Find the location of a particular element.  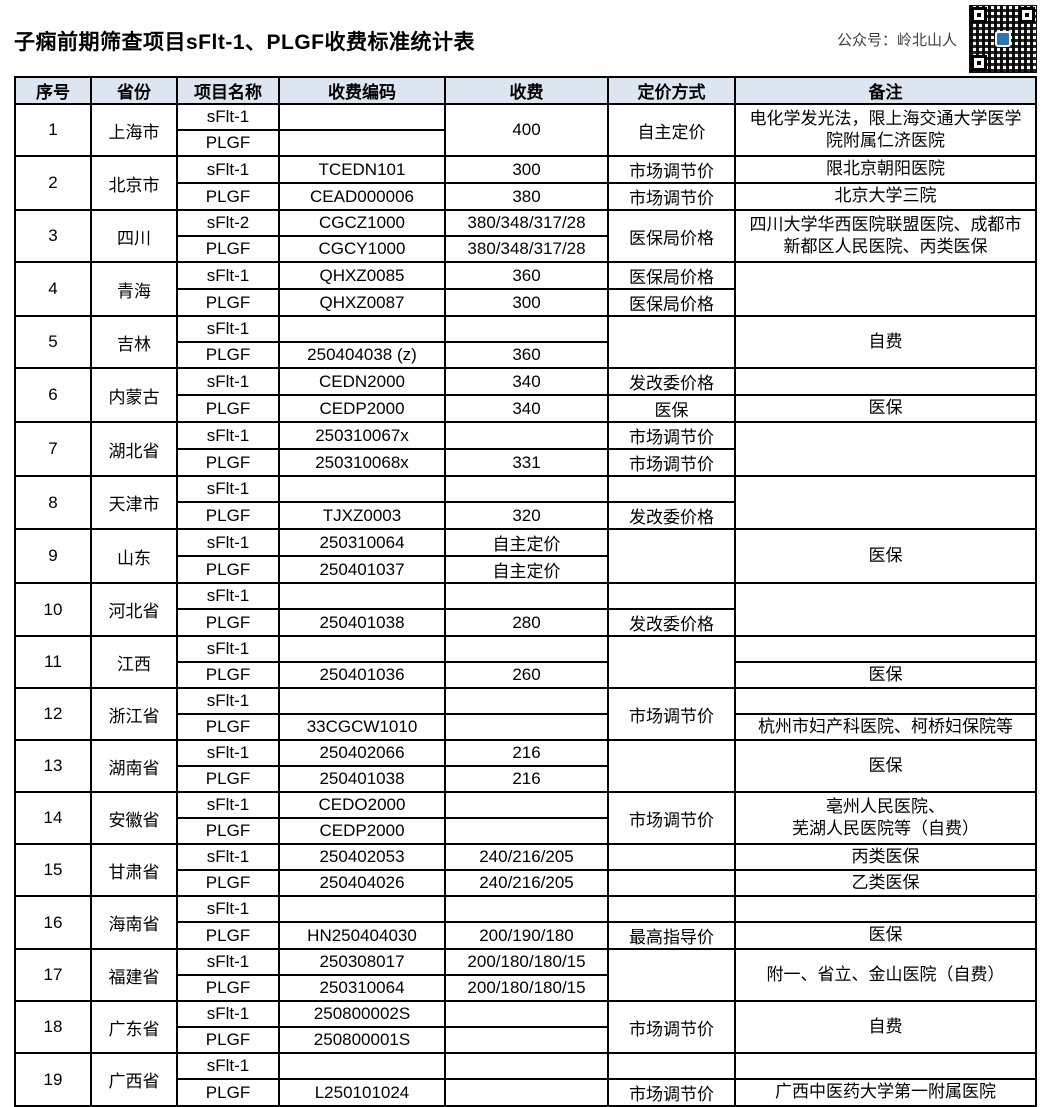

qr-finder-icon is located at coordinates (1027, 15).